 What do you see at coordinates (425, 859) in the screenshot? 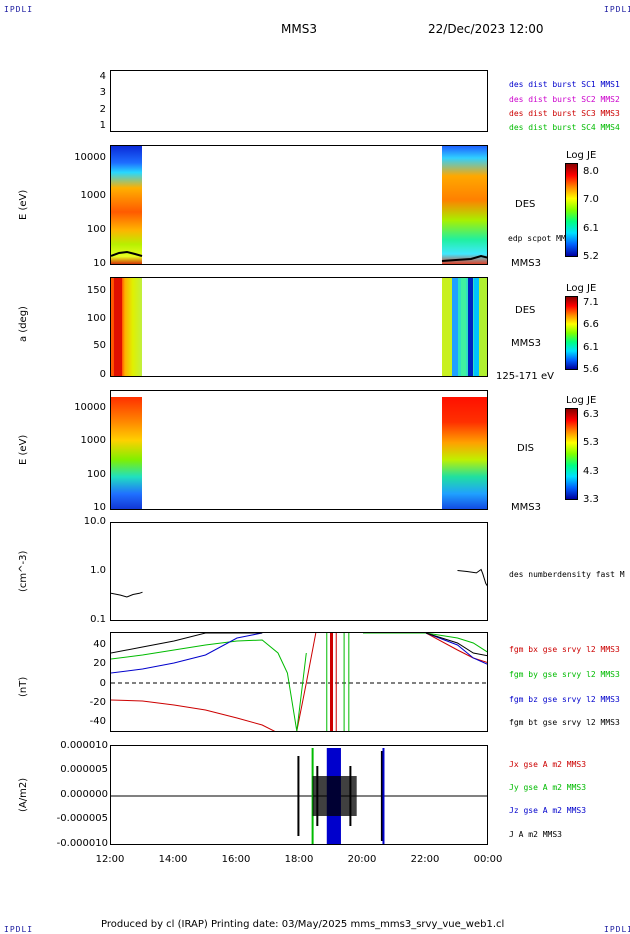
I see `x-tick: 22:00` at bounding box center [425, 859].